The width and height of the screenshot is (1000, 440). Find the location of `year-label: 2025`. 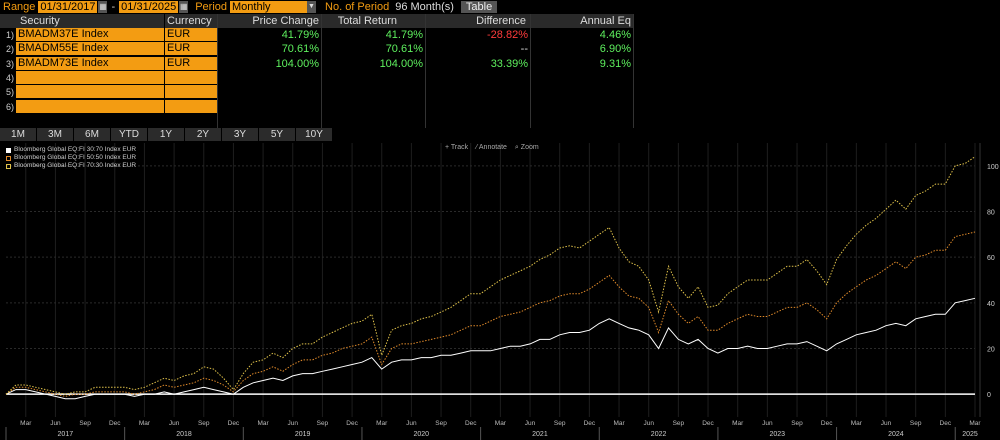

year-label: 2025 is located at coordinates (970, 434).